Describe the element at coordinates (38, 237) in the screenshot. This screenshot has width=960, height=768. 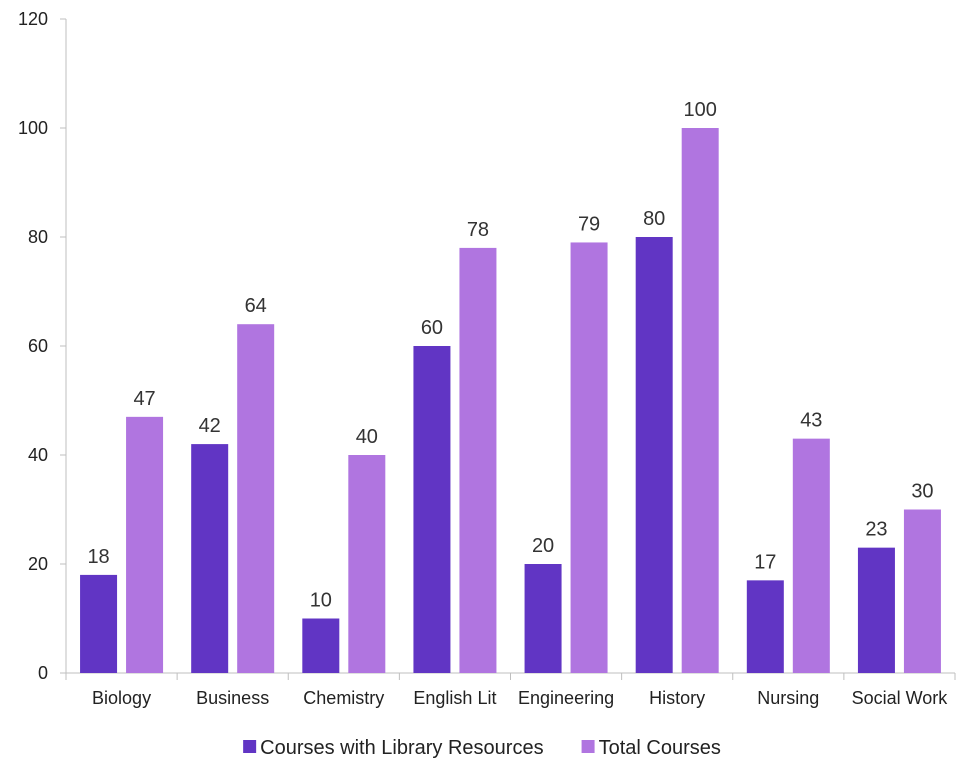
I see `y-tick-label: 80` at that location.